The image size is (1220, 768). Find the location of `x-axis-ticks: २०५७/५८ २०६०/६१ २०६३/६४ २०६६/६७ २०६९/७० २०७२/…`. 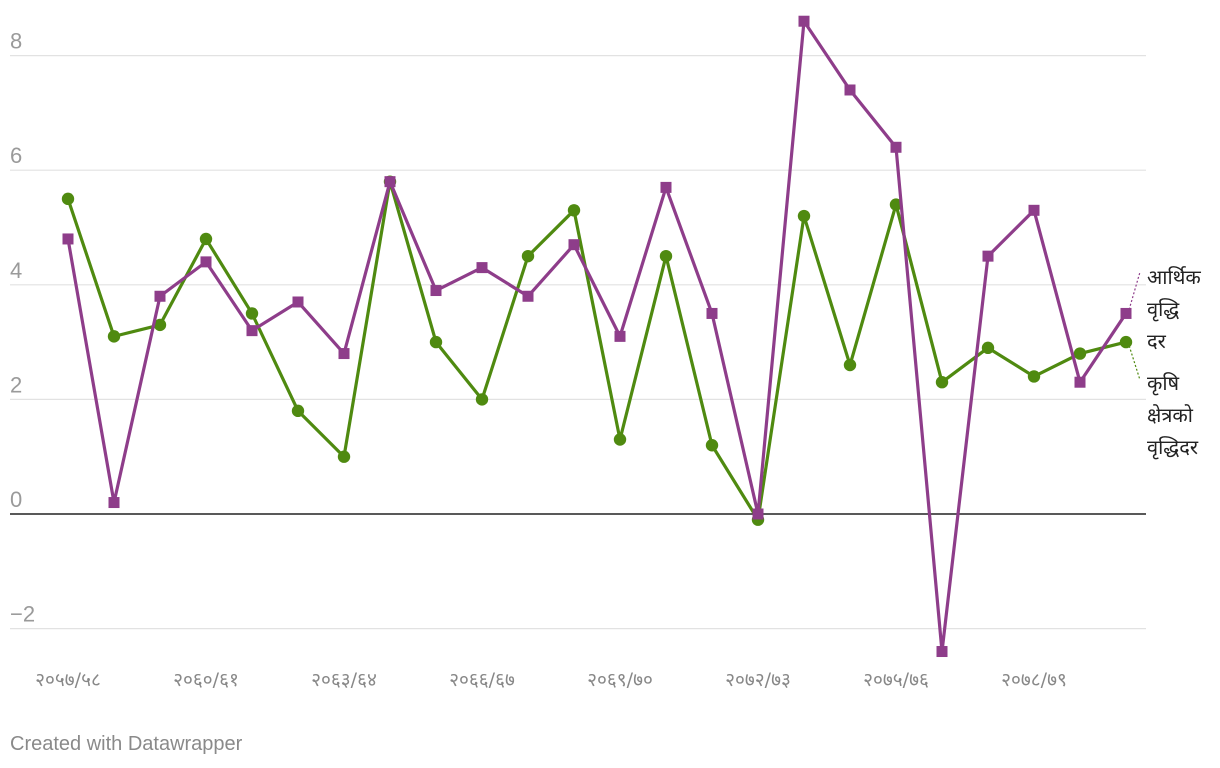

x-axis-ticks: २०५७/५८ २०६०/६१ २०६३/६४ २०६६/६७ २०६९/७० २०७२/… is located at coordinates (551, 680).